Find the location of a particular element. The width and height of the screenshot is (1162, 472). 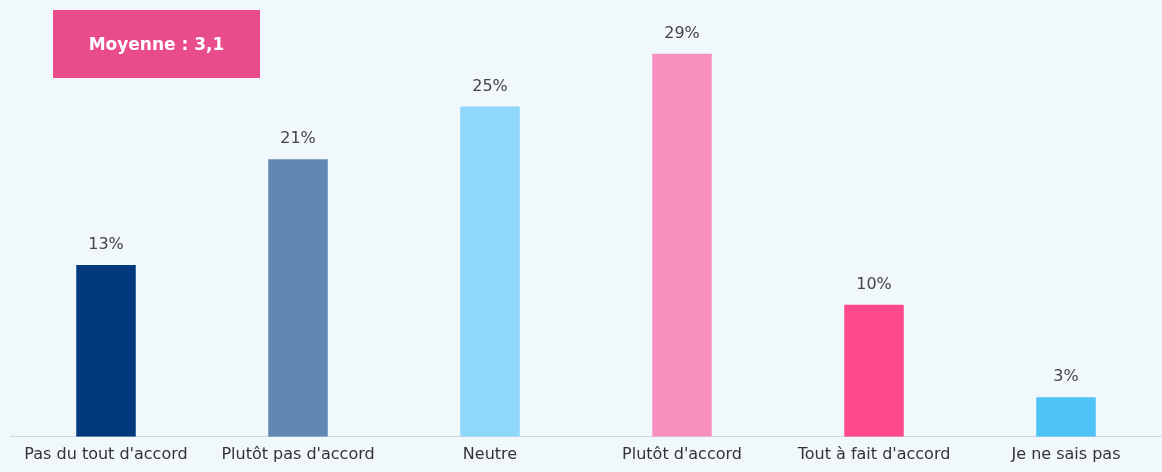

data-label: 3% is located at coordinates (1066, 376).